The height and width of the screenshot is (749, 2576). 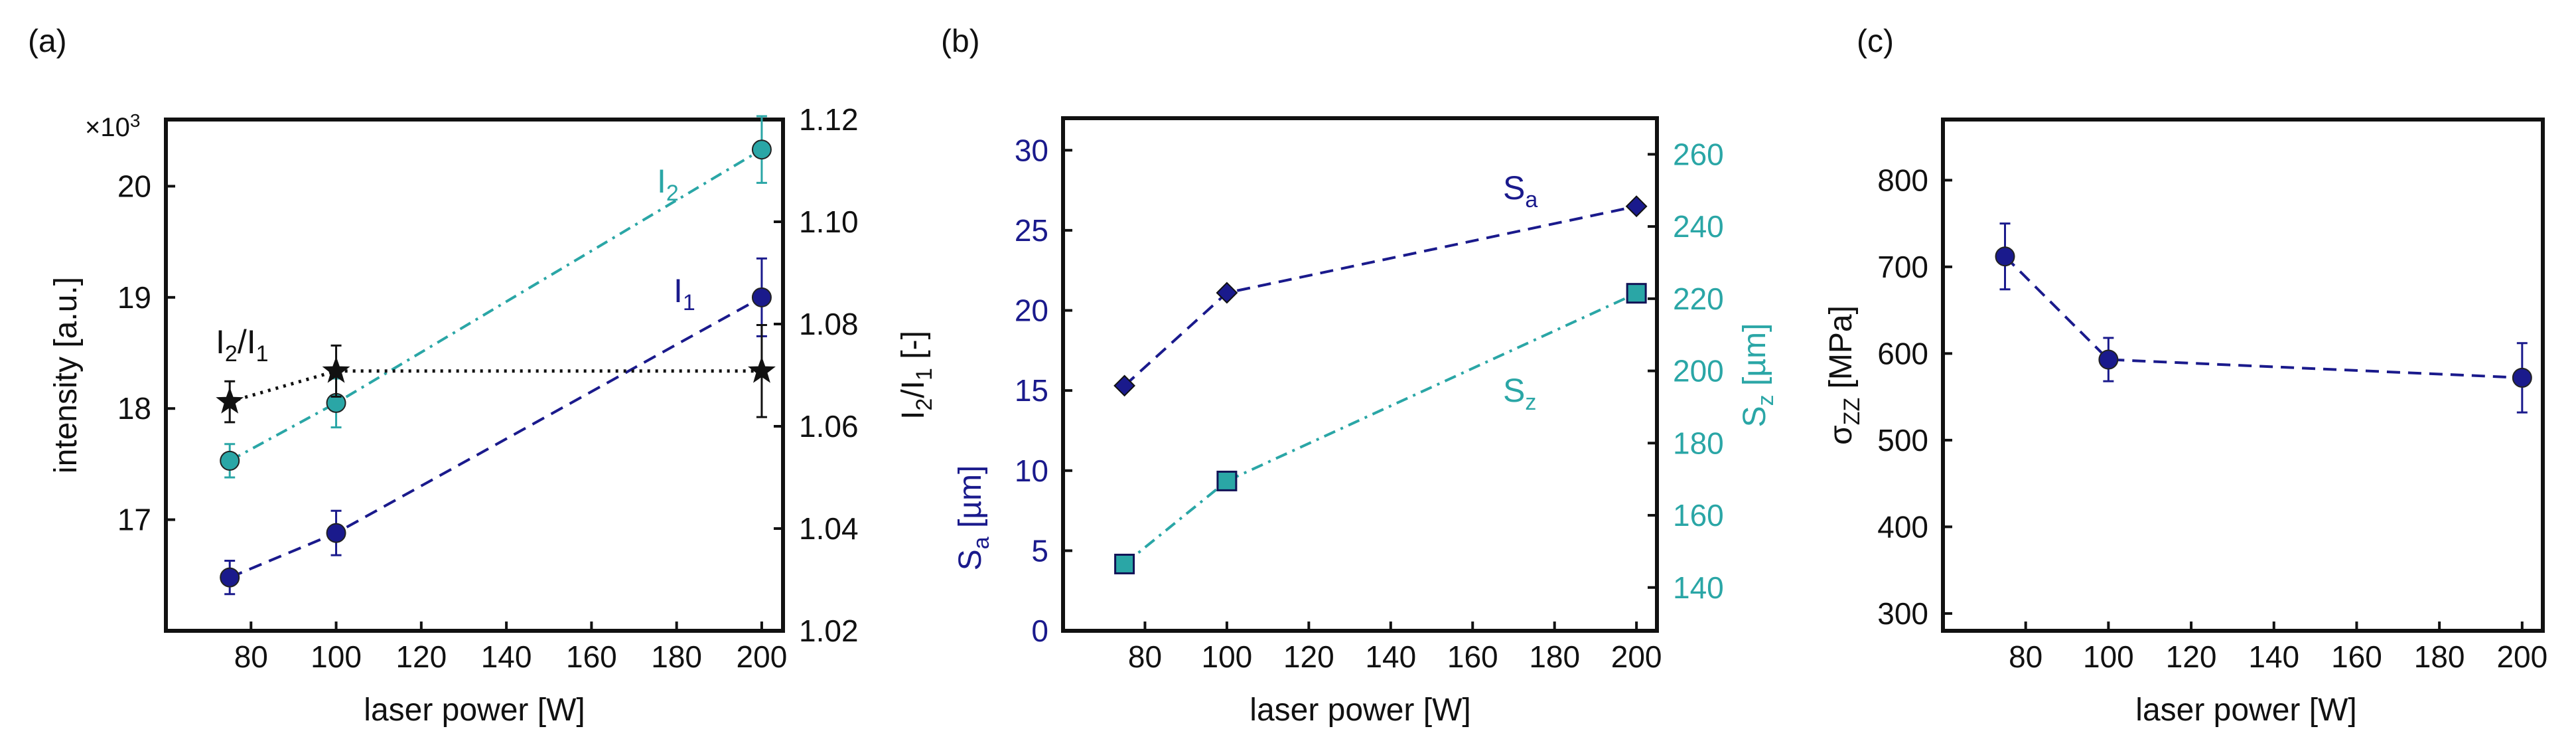 I want to click on panel-a-left-axis-label: intensity [a.u.], so click(x=66, y=375).